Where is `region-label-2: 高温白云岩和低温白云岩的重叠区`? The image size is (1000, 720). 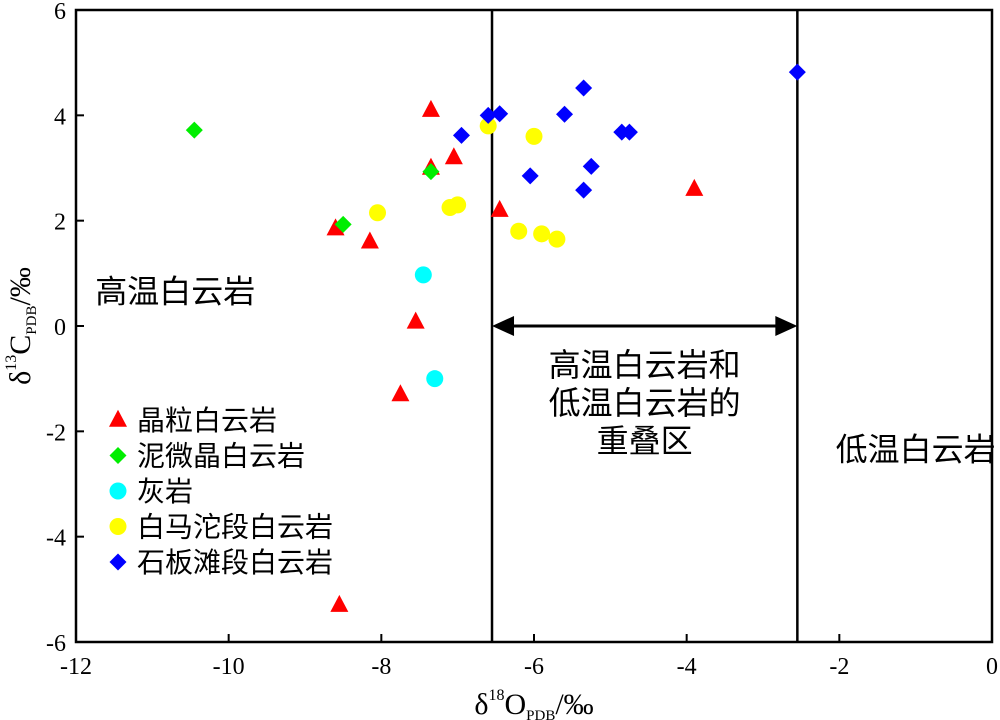 region-label-2: 高温白云岩和低温白云岩的重叠区 is located at coordinates (645, 403).